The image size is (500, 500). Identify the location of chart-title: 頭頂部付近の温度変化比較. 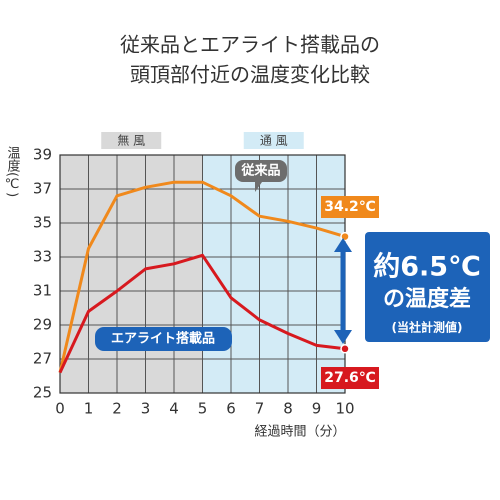
(250, 75).